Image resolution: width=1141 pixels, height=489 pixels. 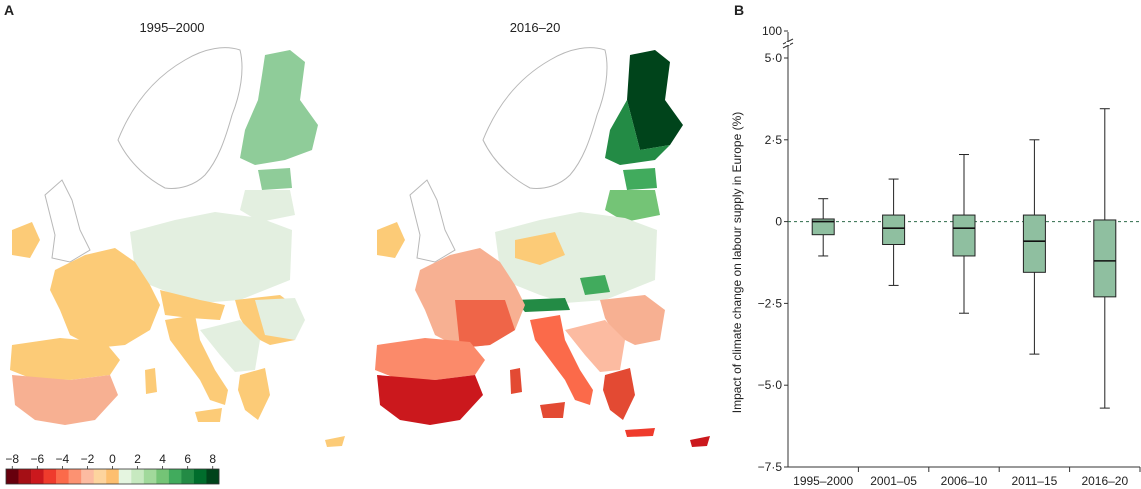 What do you see at coordinates (964, 481) in the screenshot?
I see `x-tick-label: 2006–10` at bounding box center [964, 481].